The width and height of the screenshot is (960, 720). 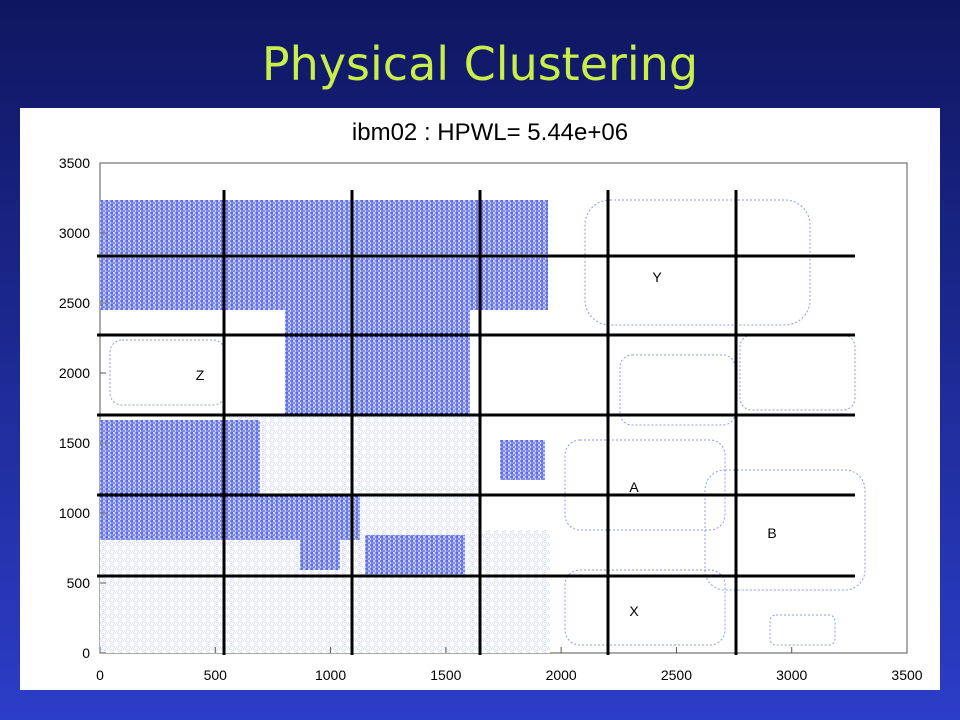 What do you see at coordinates (445, 675) in the screenshot?
I see `x-tick-label: 1500` at bounding box center [445, 675].